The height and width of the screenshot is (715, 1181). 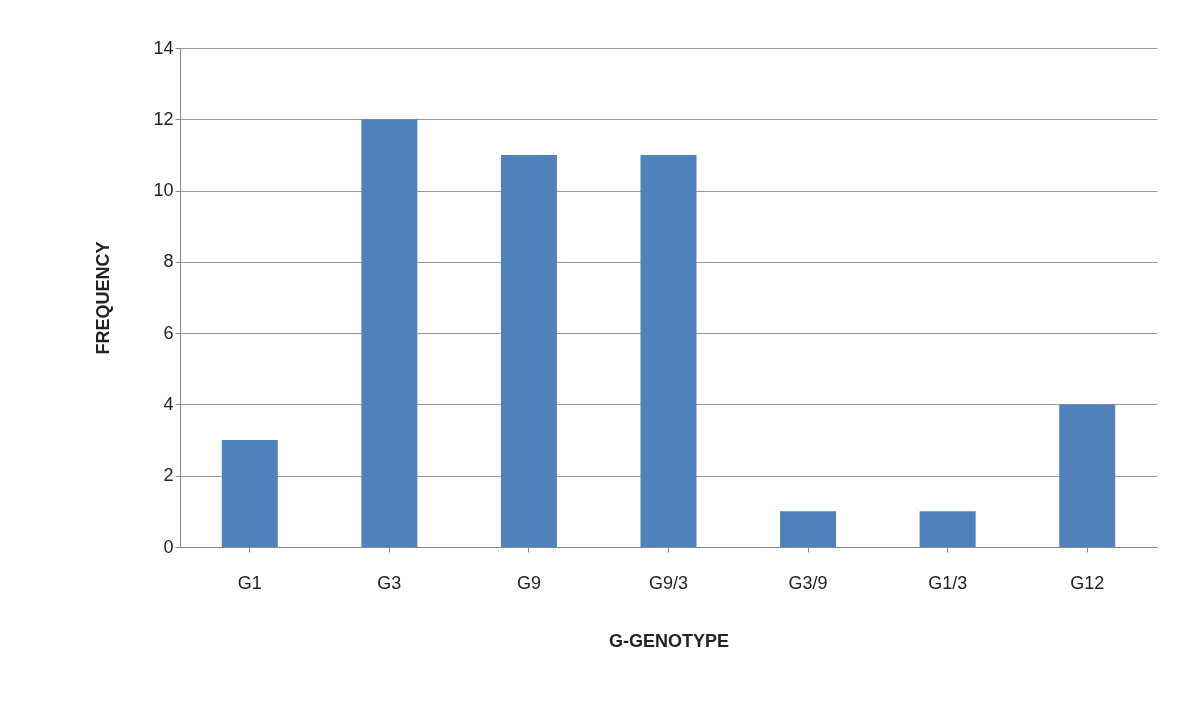 What do you see at coordinates (168, 546) in the screenshot?
I see `y-tick-label: 0` at bounding box center [168, 546].